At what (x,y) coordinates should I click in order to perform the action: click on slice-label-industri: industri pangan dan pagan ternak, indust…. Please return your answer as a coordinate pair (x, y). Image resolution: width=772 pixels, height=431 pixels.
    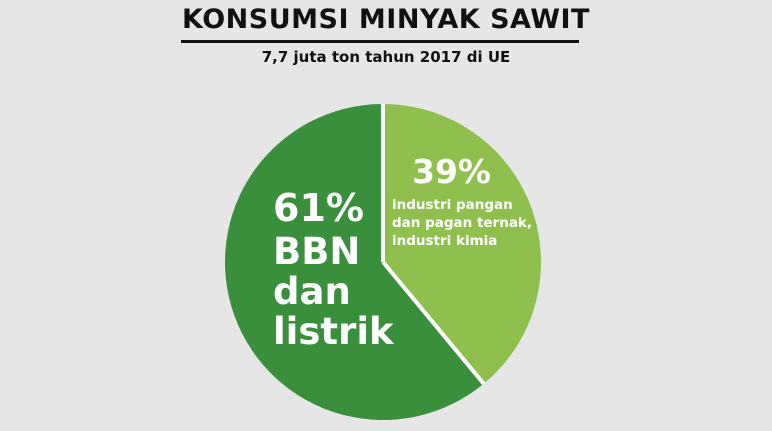
    Looking at the image, I should click on (462, 223).